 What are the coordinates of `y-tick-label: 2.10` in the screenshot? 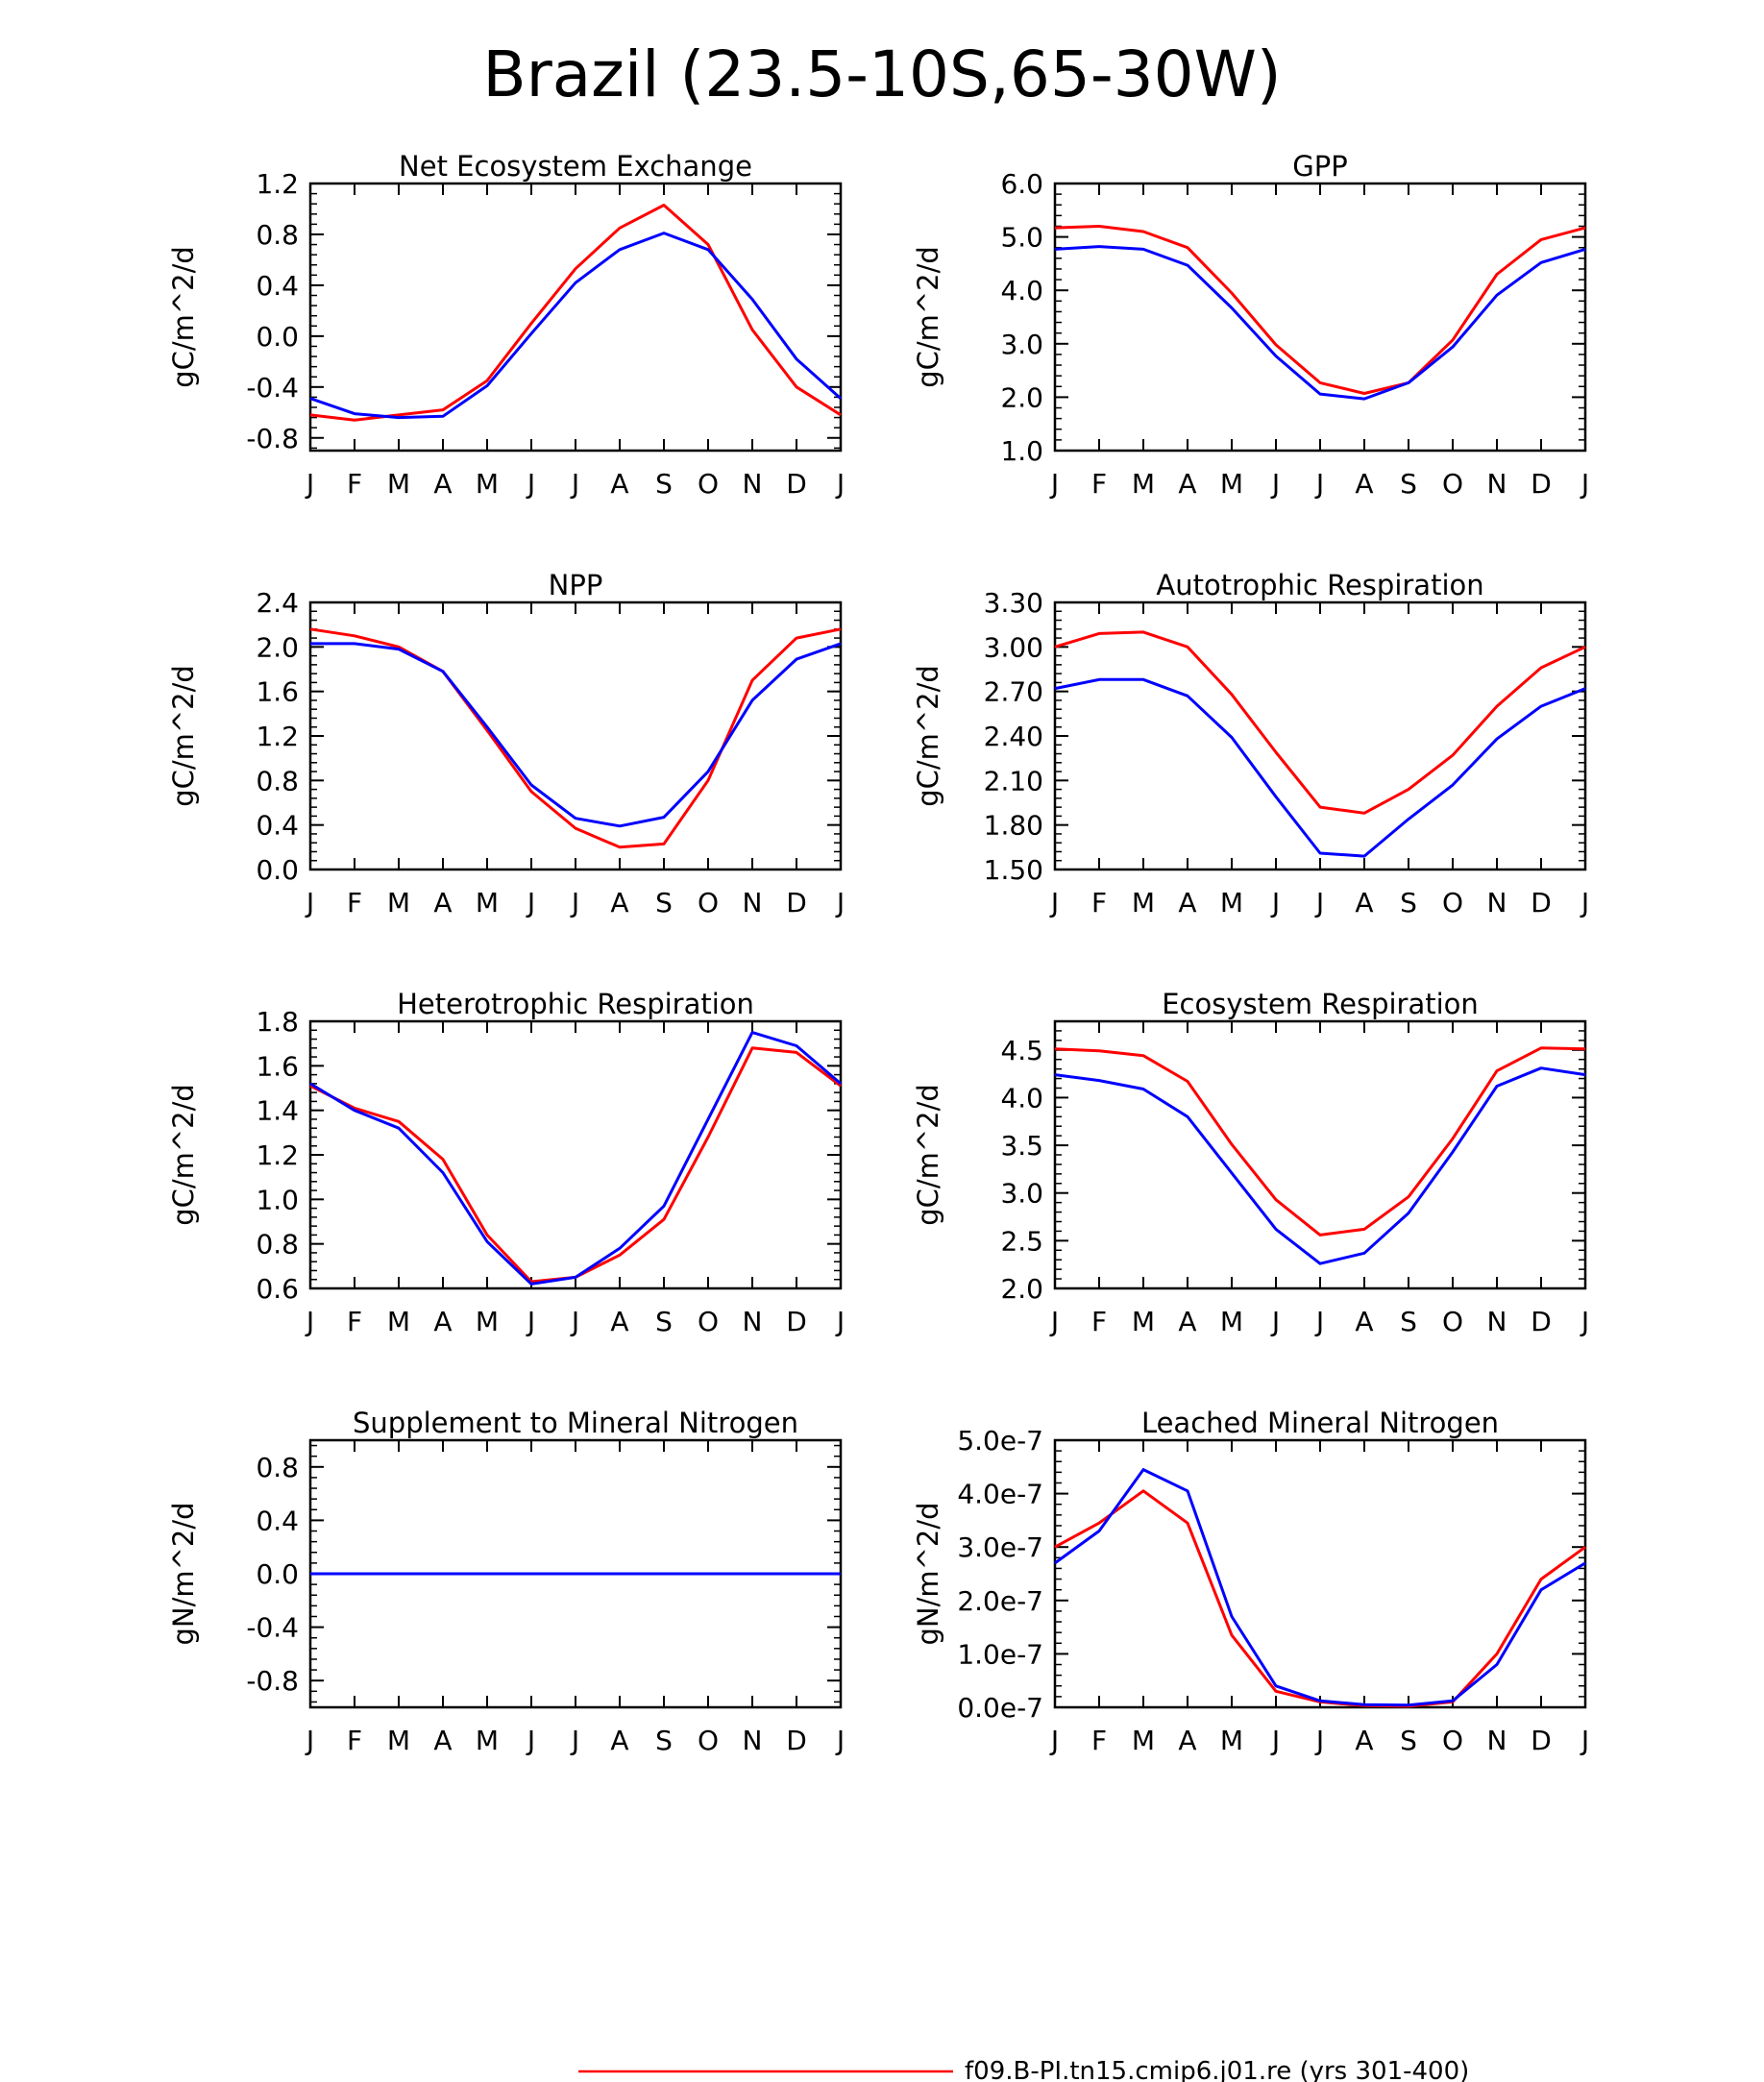 It's located at (1014, 780).